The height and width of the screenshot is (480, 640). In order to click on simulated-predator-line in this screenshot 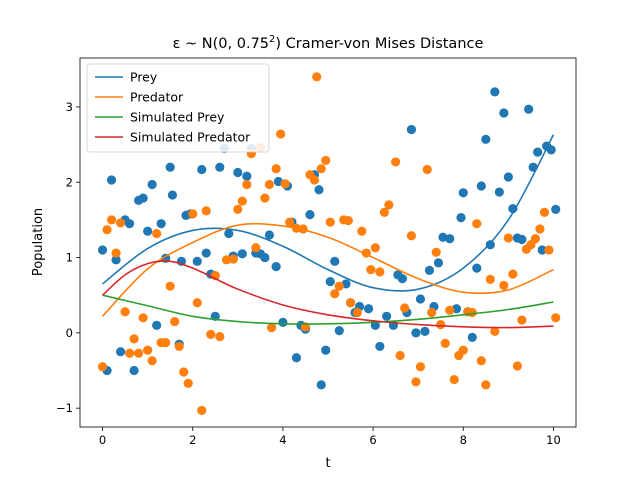, I will do `click(328, 294)`.